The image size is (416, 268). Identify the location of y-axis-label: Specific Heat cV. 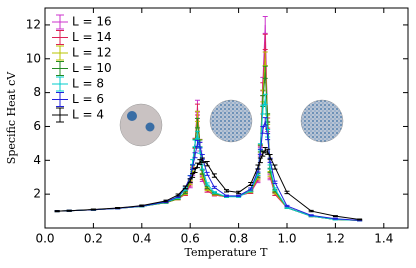
(11, 117).